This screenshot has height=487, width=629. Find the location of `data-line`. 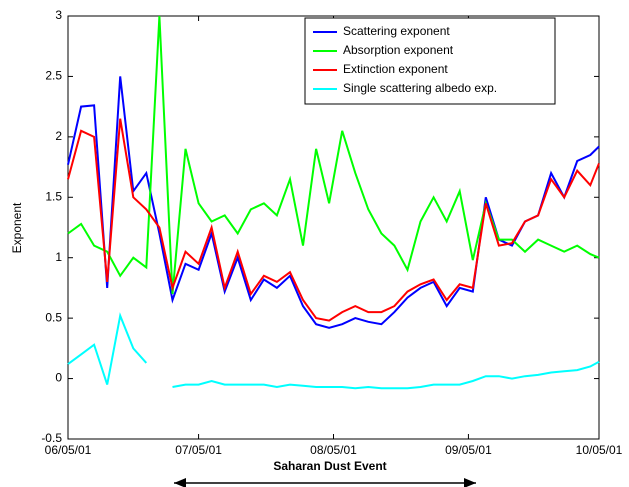

data-line is located at coordinates (333, 351).